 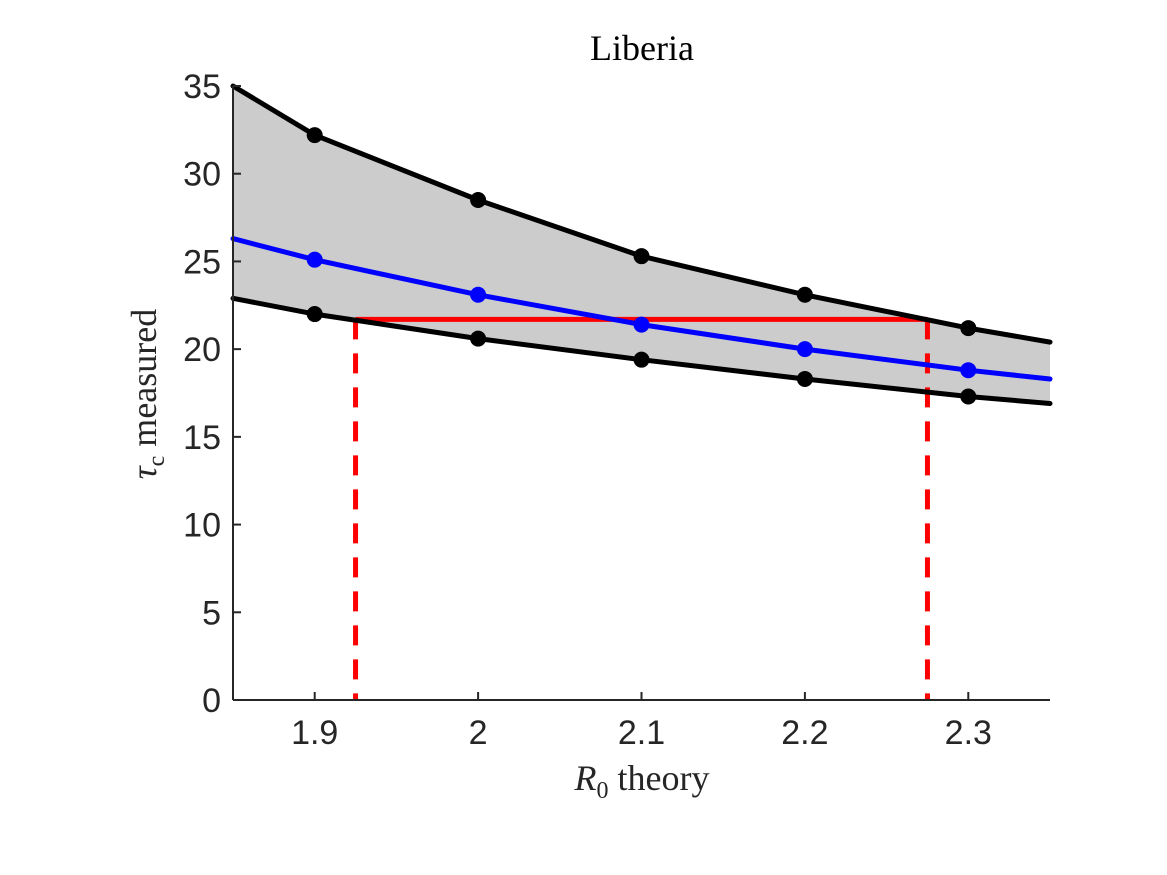 I want to click on x-ticks: 1.9 2 2.1 2.2 2.3, so click(x=641, y=722).